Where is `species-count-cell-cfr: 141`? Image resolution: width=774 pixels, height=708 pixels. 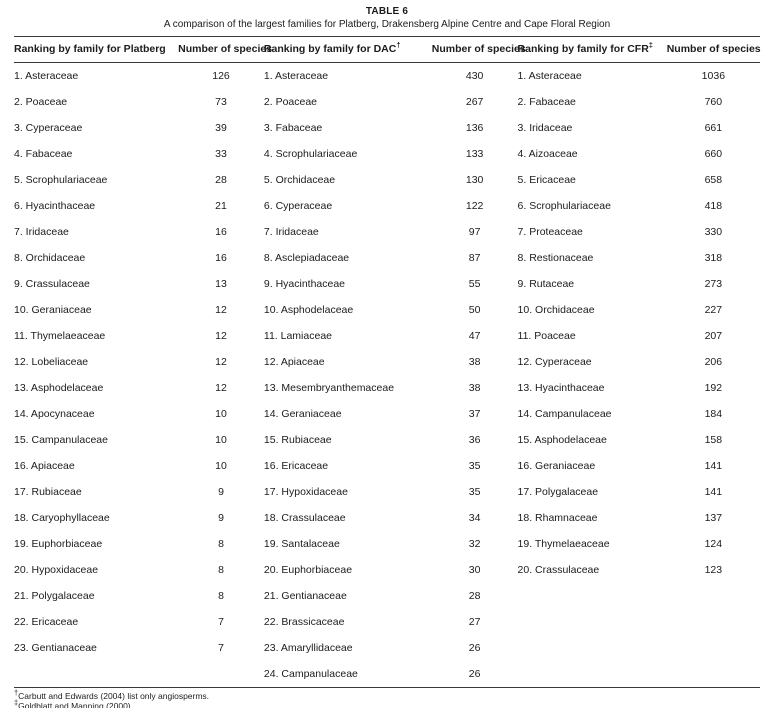
species-count-cell-cfr: 141 is located at coordinates (713, 492).